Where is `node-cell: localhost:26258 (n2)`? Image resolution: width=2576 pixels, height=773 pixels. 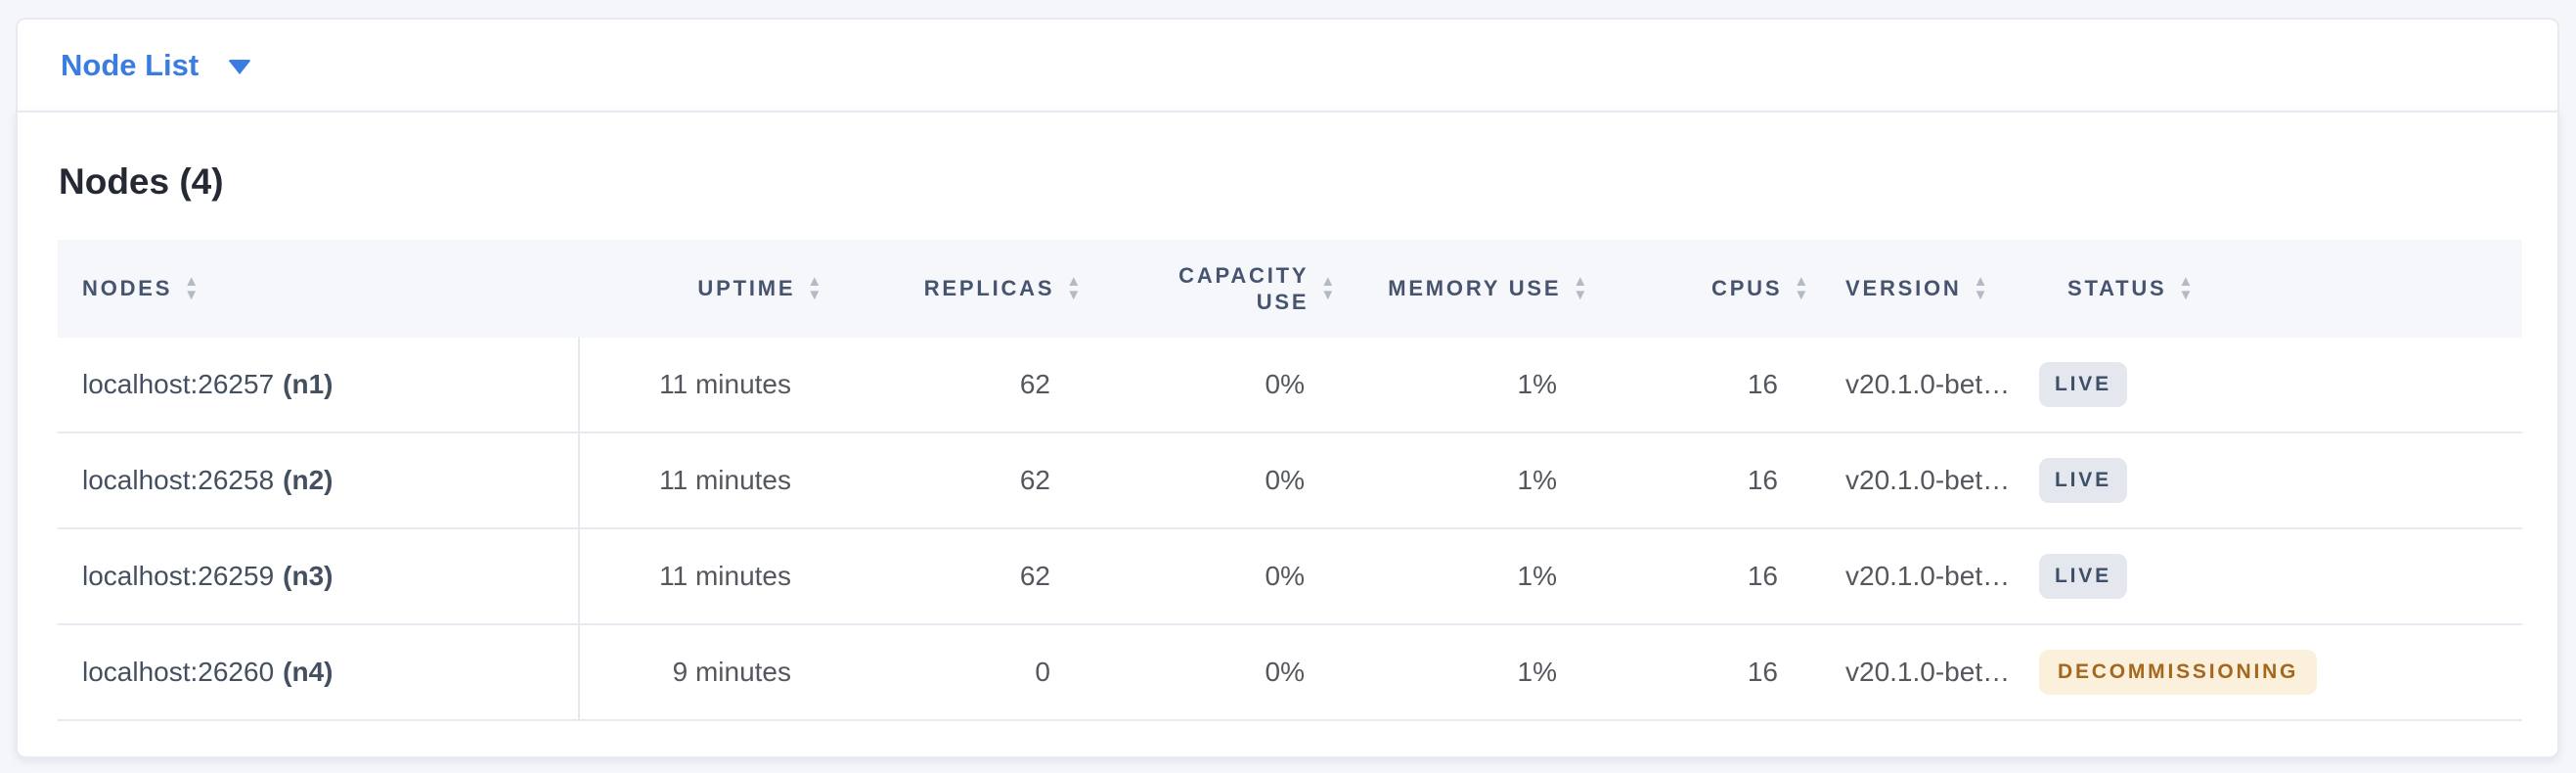 node-cell: localhost:26258 (n2) is located at coordinates (319, 481).